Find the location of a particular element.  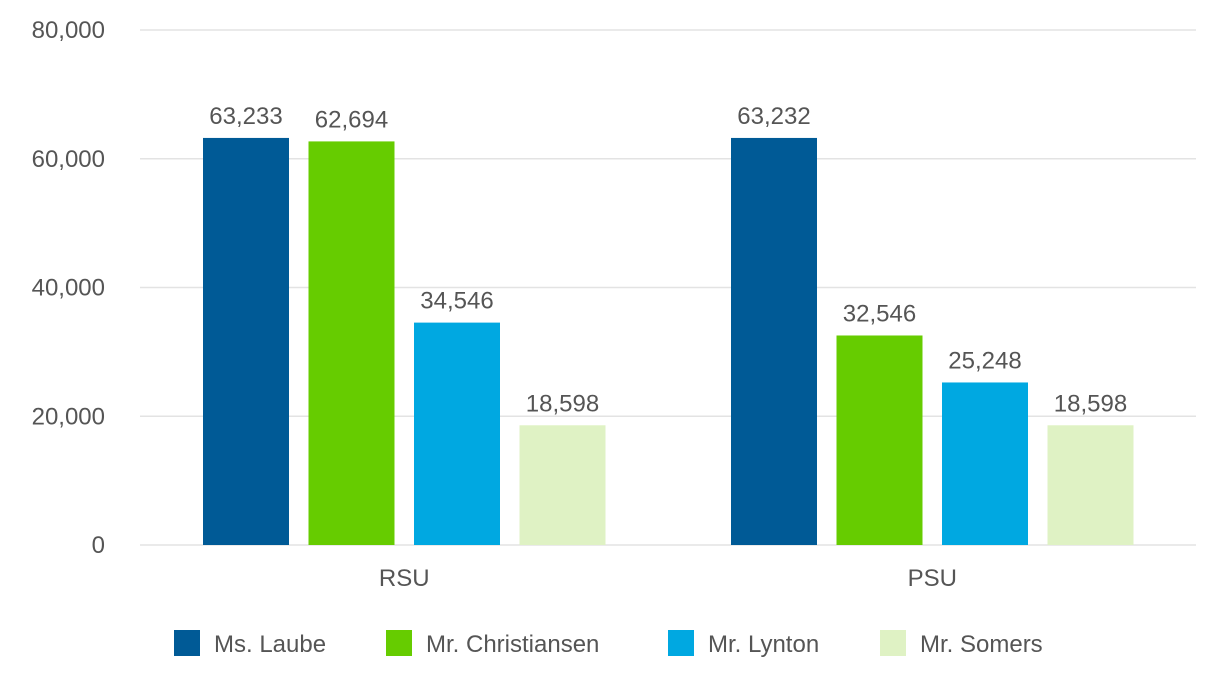

bar-rsu-ms-laube is located at coordinates (246, 341).